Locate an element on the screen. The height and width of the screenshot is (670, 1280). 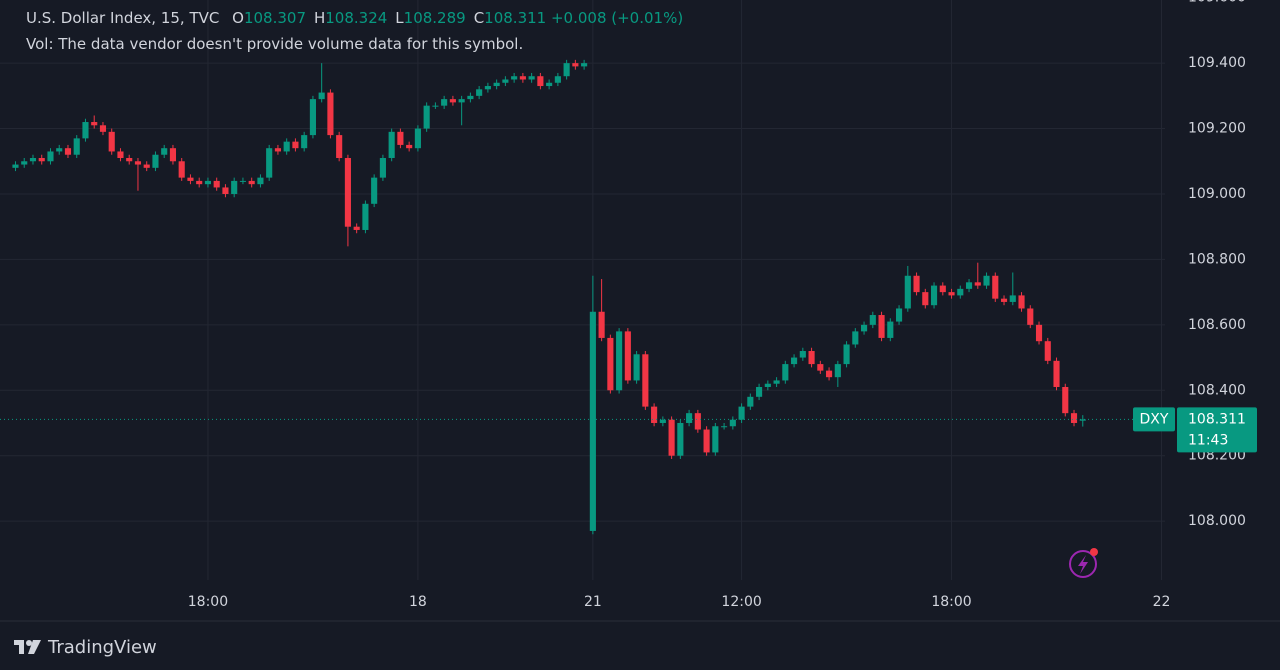
y-tick-label: 108.000 is located at coordinates (1217, 521).